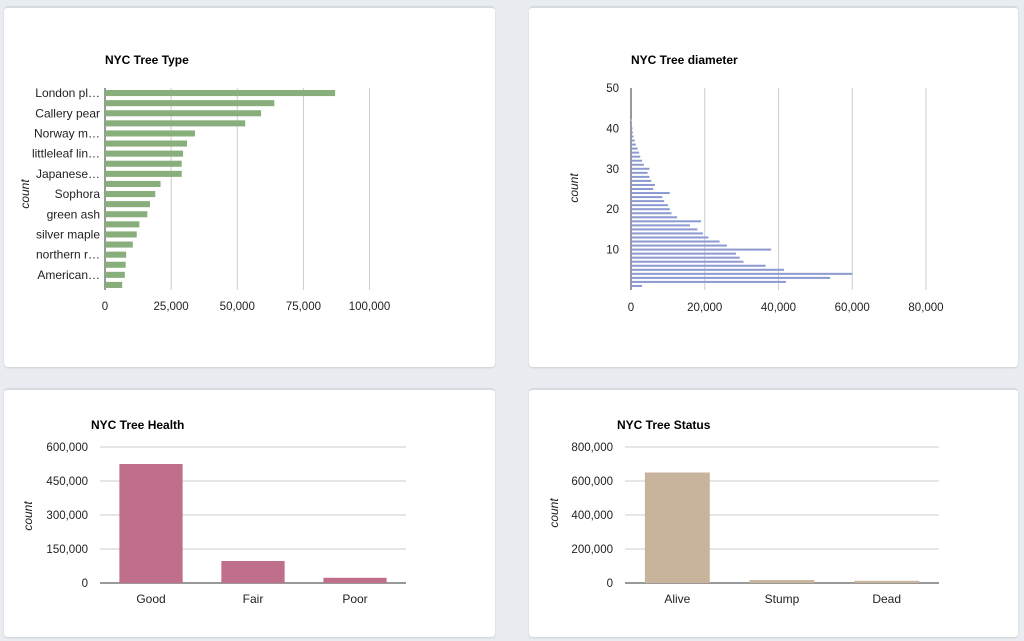 This screenshot has height=641, width=1024. Describe the element at coordinates (612, 89) in the screenshot. I see `y-tick-label: 50` at that location.